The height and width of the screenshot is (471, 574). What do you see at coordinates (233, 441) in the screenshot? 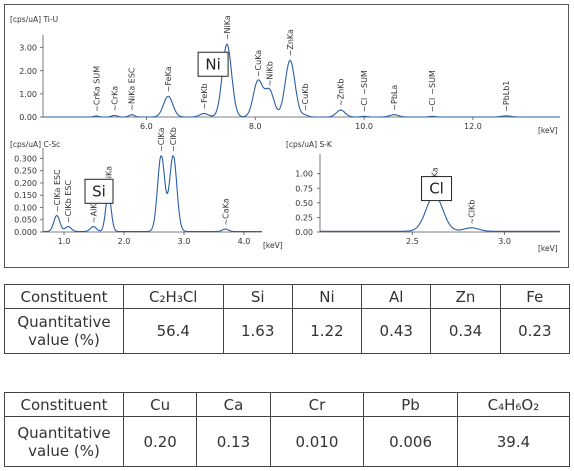
I see `table-cell: 0.13` at bounding box center [233, 441].